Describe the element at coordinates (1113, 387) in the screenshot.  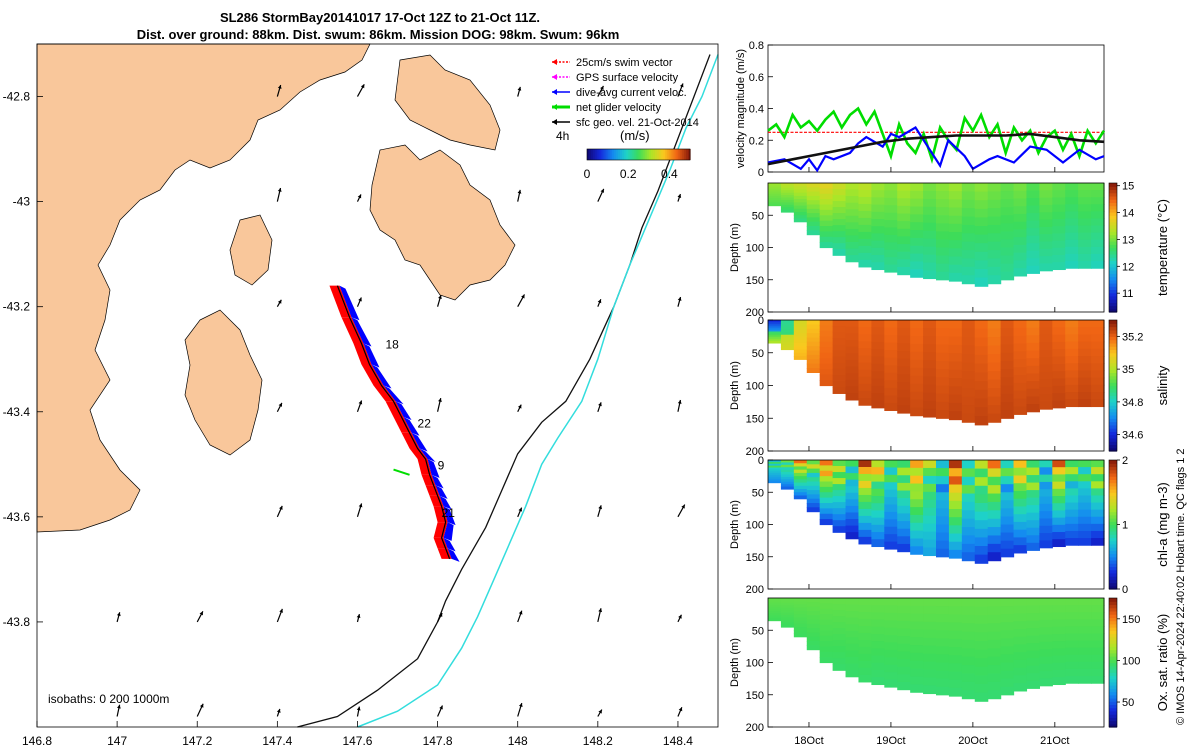
I see `salinity-colorbar-segment` at that location.